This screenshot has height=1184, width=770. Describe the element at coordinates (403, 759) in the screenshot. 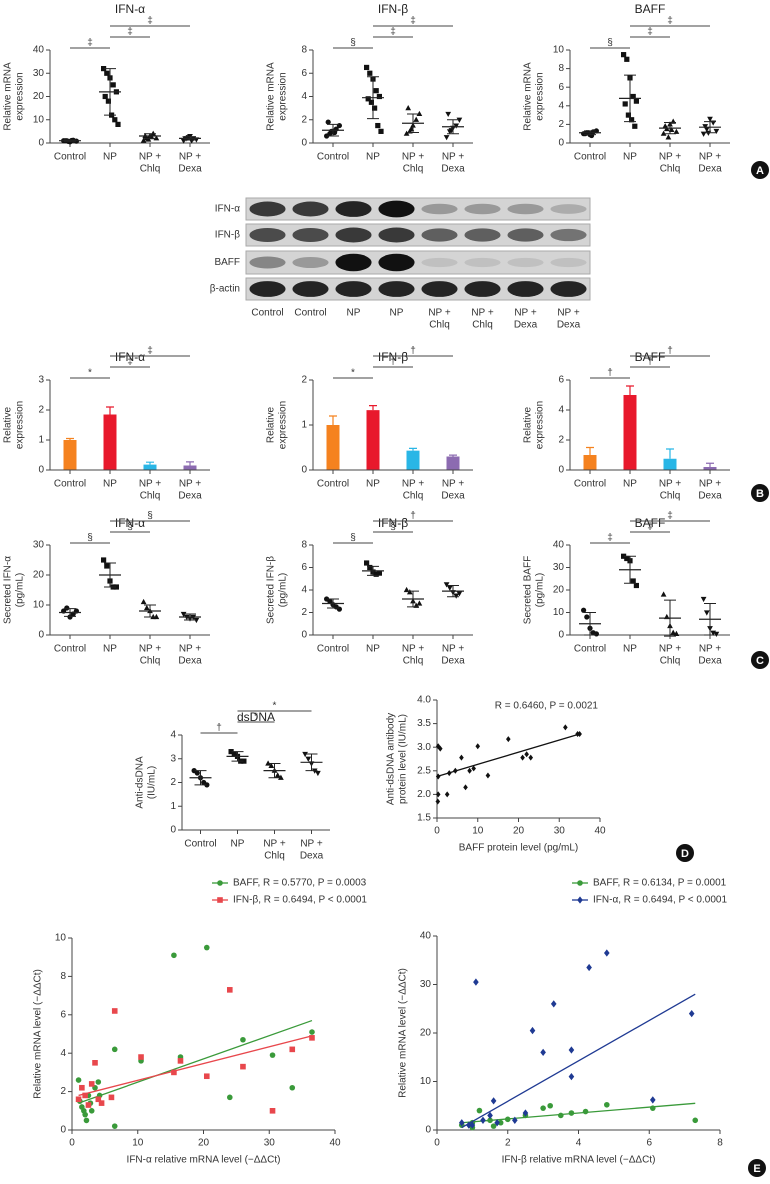

I see `y-axis-label: protein level (IU/mL)` at that location.